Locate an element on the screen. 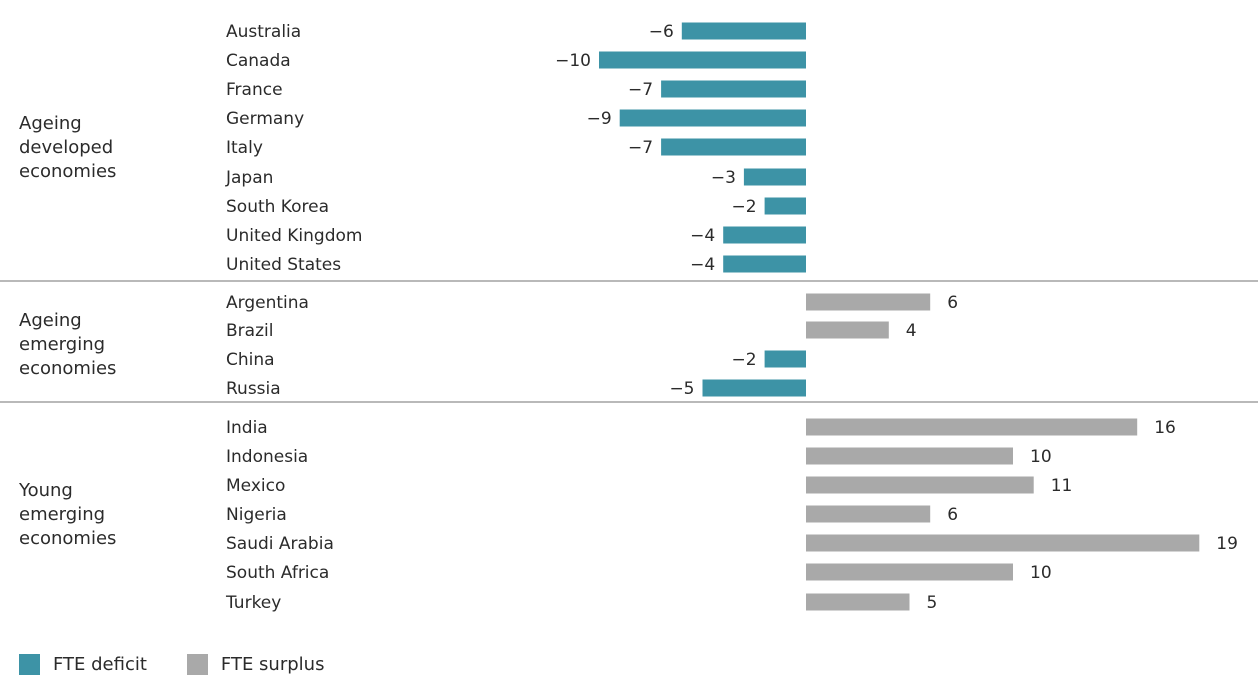 This screenshot has height=676, width=1258. group-label-ageing-emerging: Ageing emerging economies is located at coordinates (68, 344).